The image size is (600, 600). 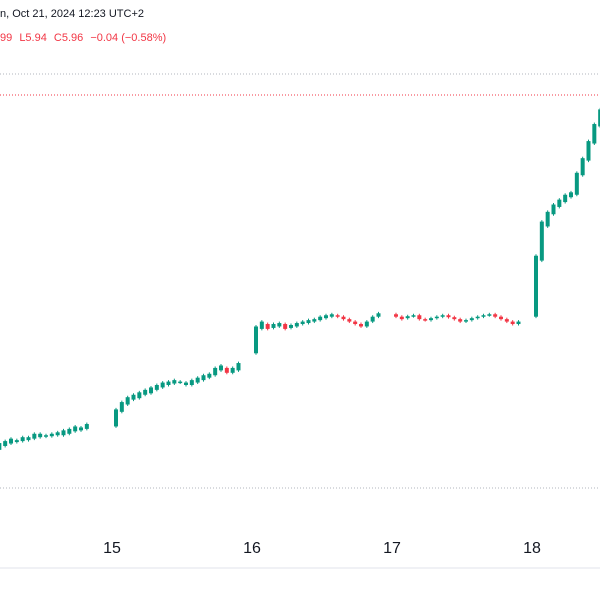 What do you see at coordinates (6, 38) in the screenshot?
I see `ohlc-clipped-value: 99` at bounding box center [6, 38].